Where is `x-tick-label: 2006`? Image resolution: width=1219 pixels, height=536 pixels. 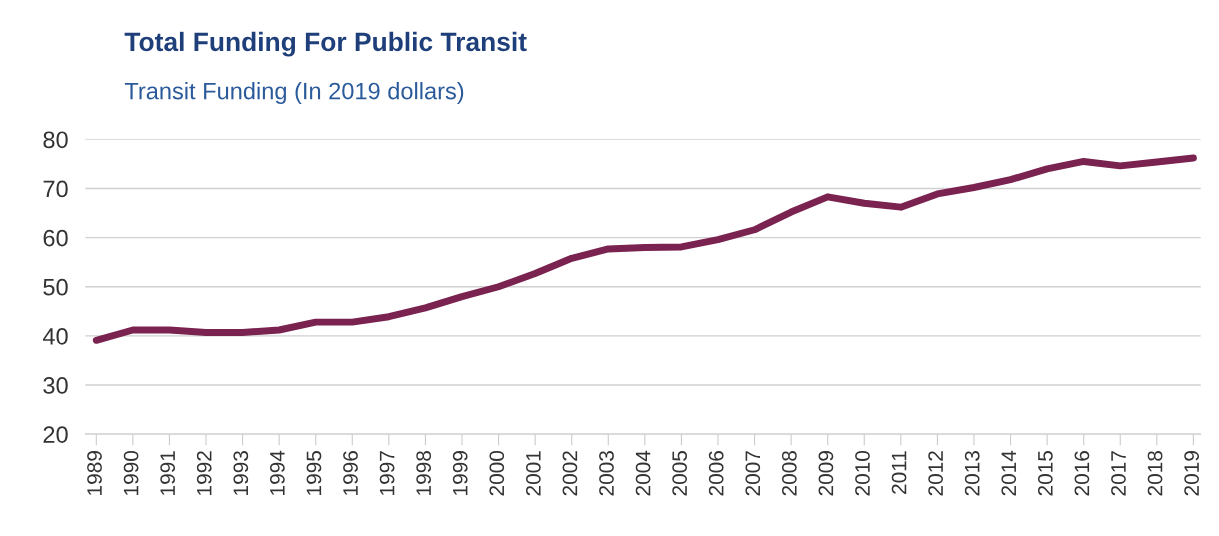
x-tick-label: 2006 is located at coordinates (716, 473).